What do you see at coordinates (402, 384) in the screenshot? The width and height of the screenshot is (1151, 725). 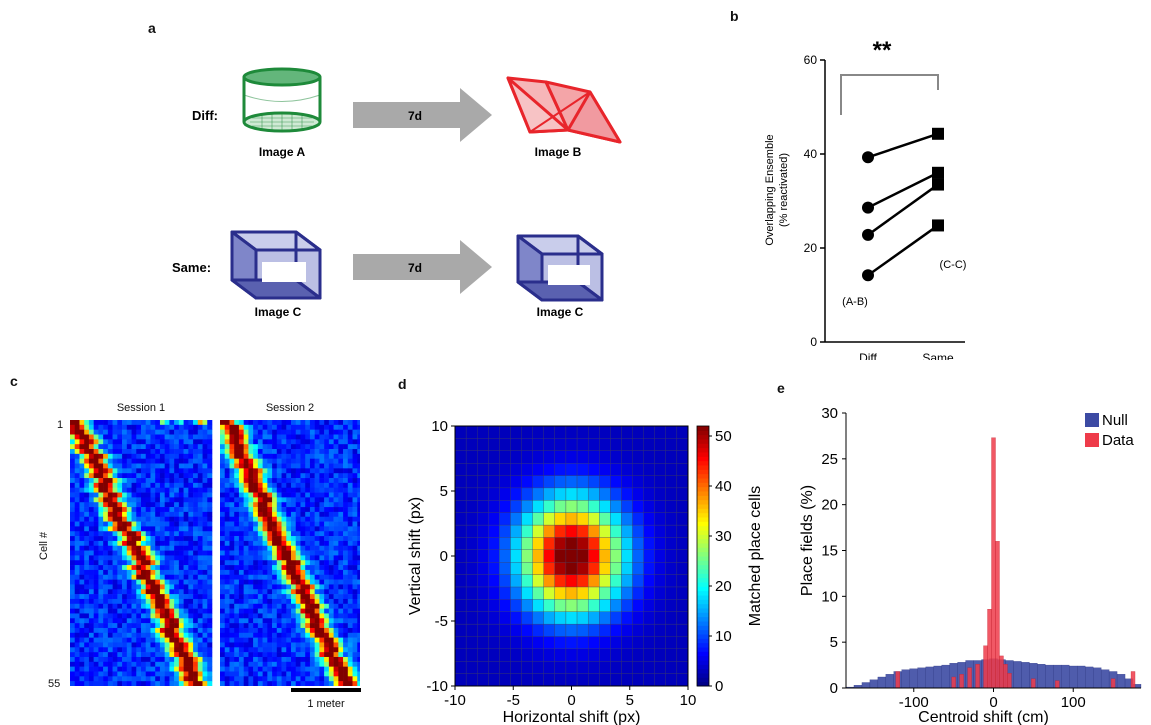 I see `panel-letter-d: d` at bounding box center [402, 384].